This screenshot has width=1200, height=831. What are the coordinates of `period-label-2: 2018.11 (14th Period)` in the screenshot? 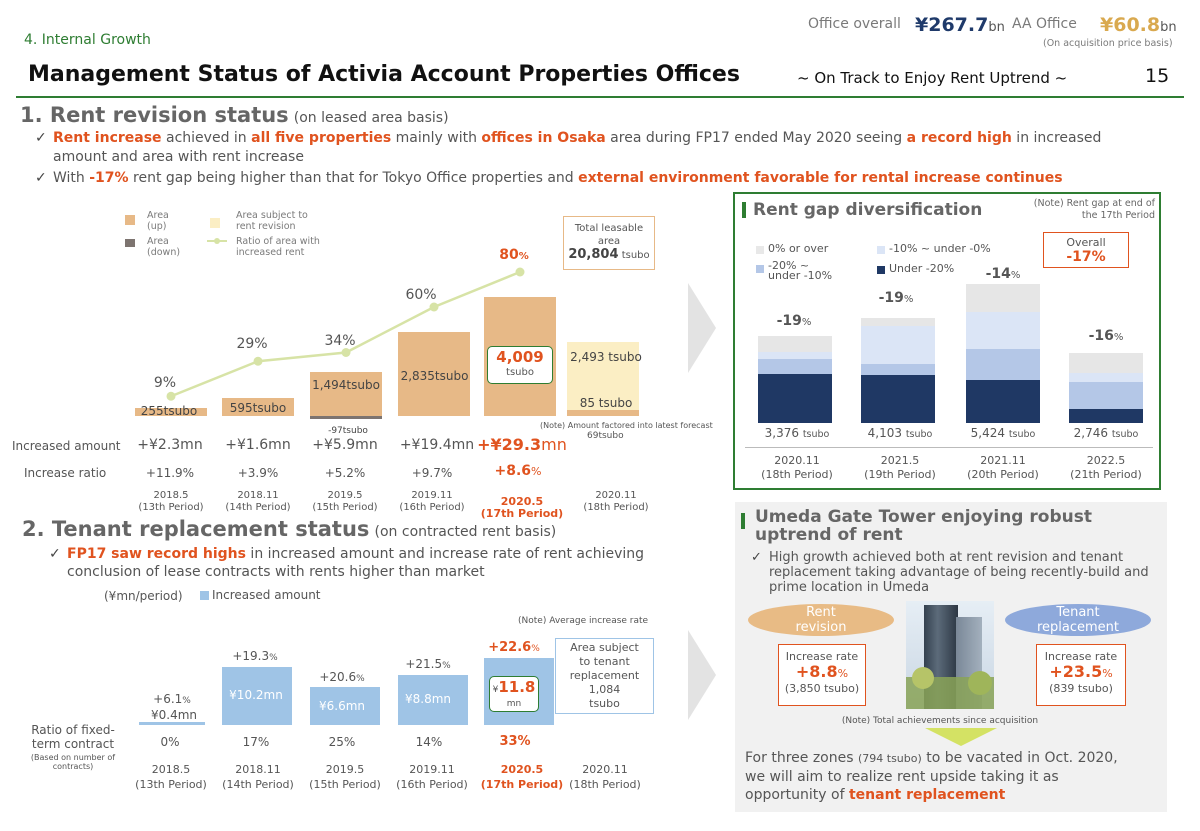 It's located at (258, 501).